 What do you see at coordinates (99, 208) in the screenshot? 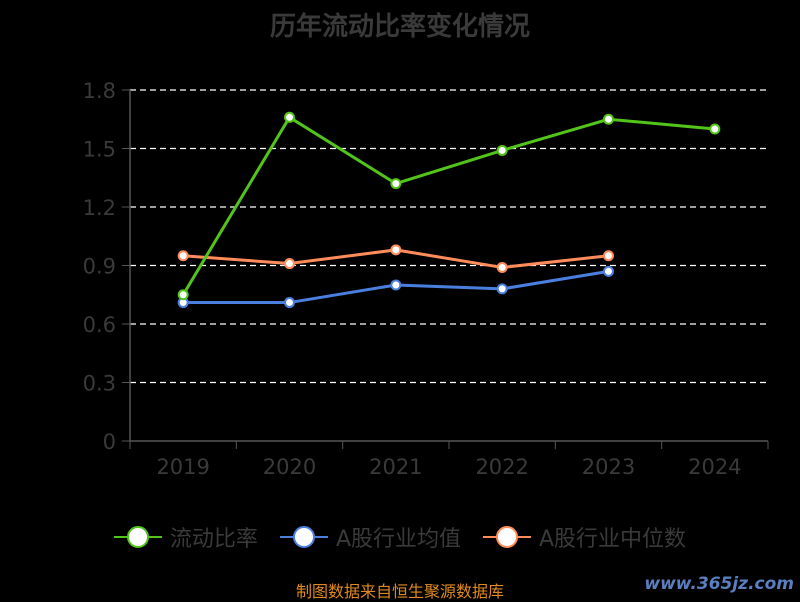
I see `y-tick-label: 1.2` at bounding box center [99, 208].